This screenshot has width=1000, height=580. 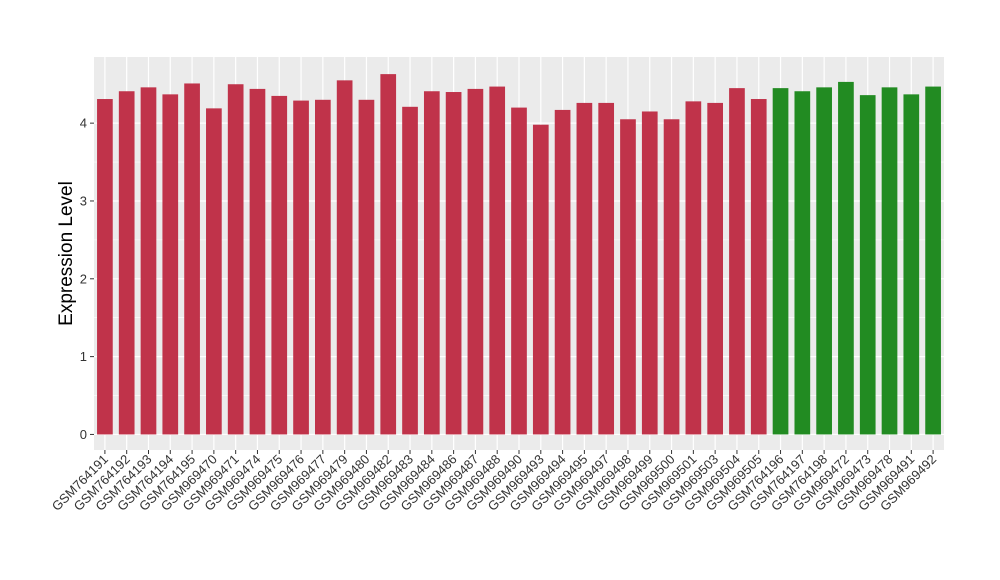 I want to click on bar-GSM969487, so click(x=475, y=261).